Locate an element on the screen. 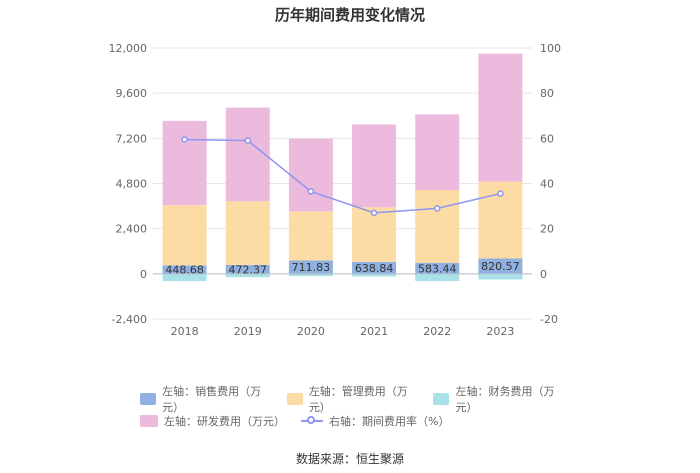 This screenshot has width=700, height=473. legend-item-finance: 左轴：财务费用（万元） is located at coordinates (498, 399).